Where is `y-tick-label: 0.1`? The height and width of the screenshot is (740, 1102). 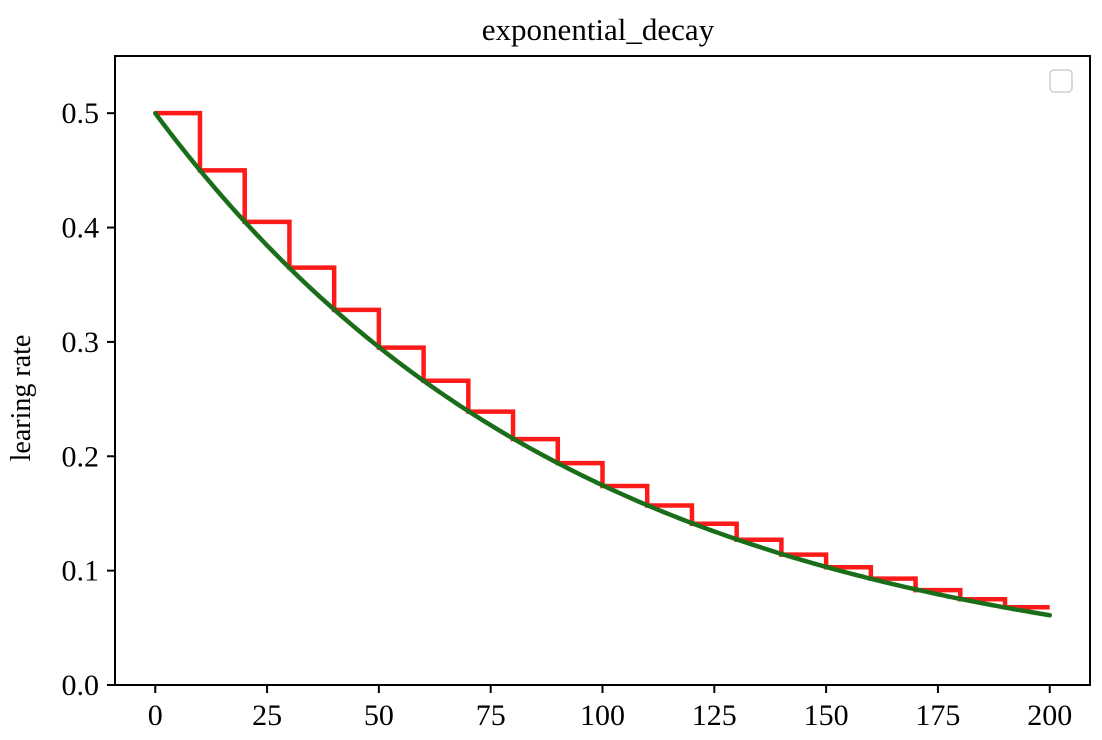 y-tick-label: 0.1 is located at coordinates (81, 571).